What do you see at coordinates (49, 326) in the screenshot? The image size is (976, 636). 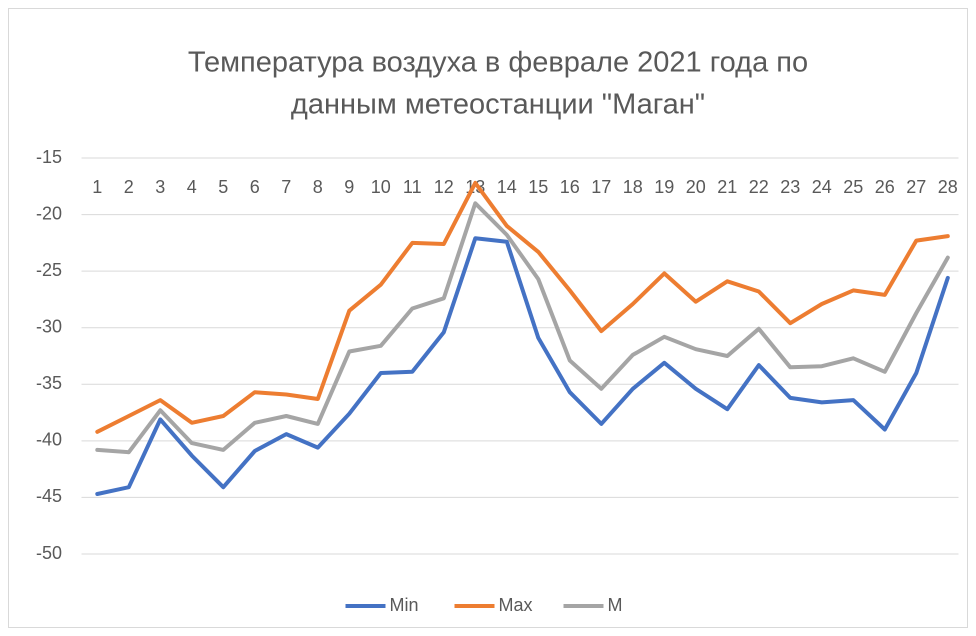 I see `y-tick-label: -30` at bounding box center [49, 326].